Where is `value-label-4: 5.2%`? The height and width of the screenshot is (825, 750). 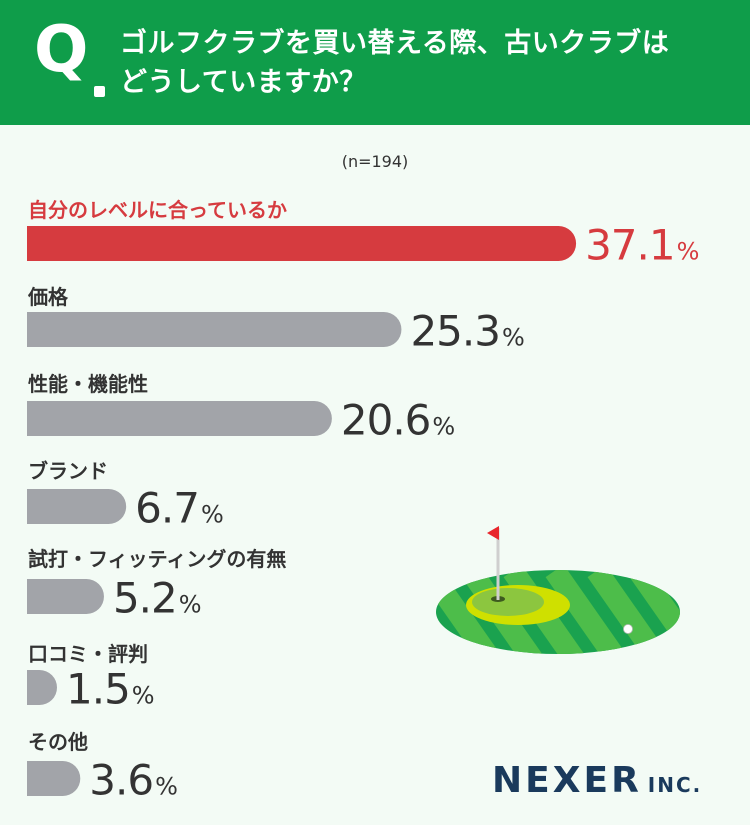
value-label-4: 5.2% is located at coordinates (157, 598).